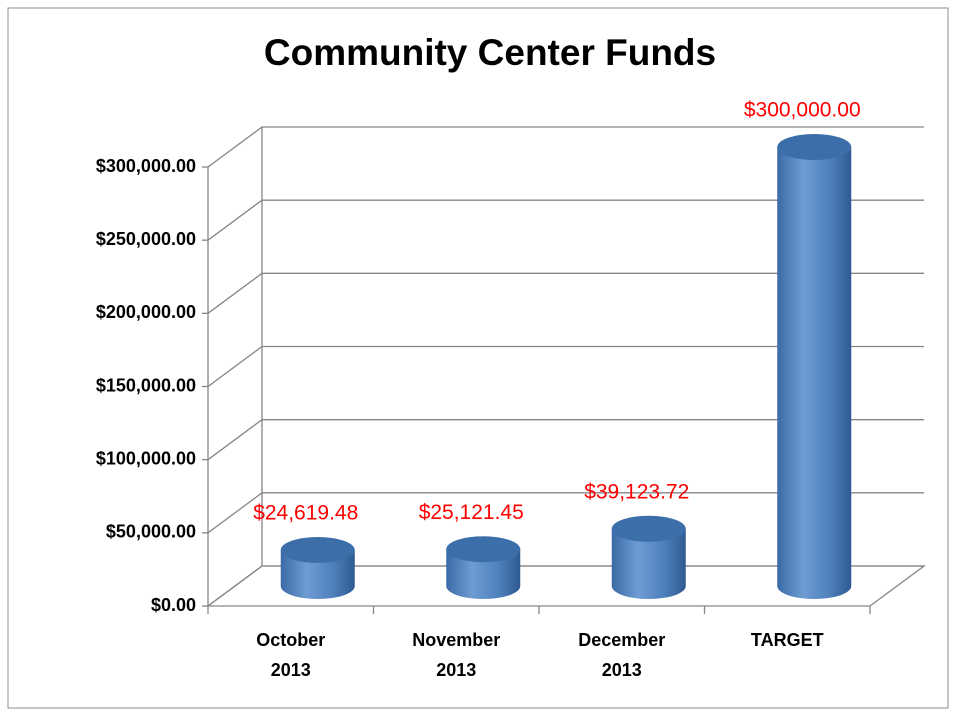  I want to click on y-tick-label: $150,000.00, so click(146, 385).